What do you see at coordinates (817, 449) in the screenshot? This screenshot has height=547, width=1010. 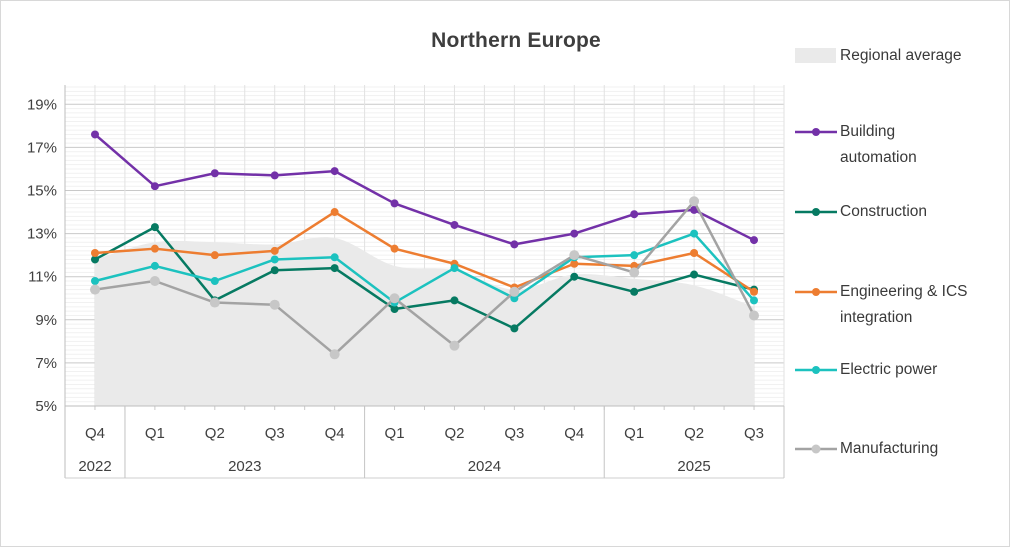 I see `legend-line-marker-manufacturing` at bounding box center [817, 449].